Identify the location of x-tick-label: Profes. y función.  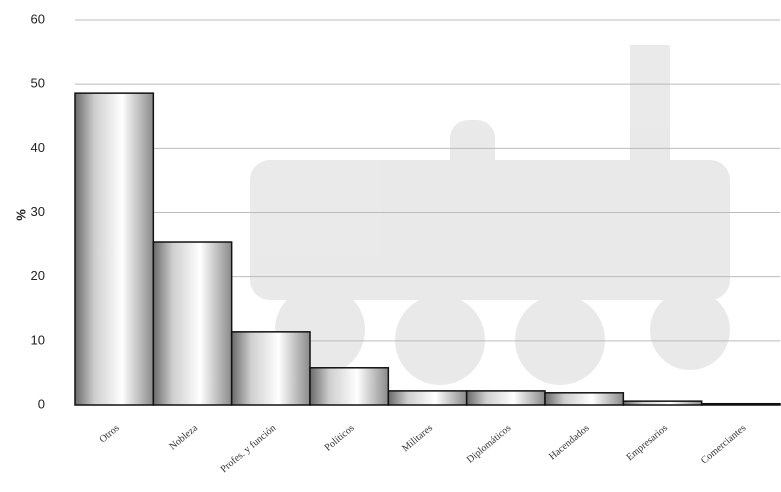
(249, 449).